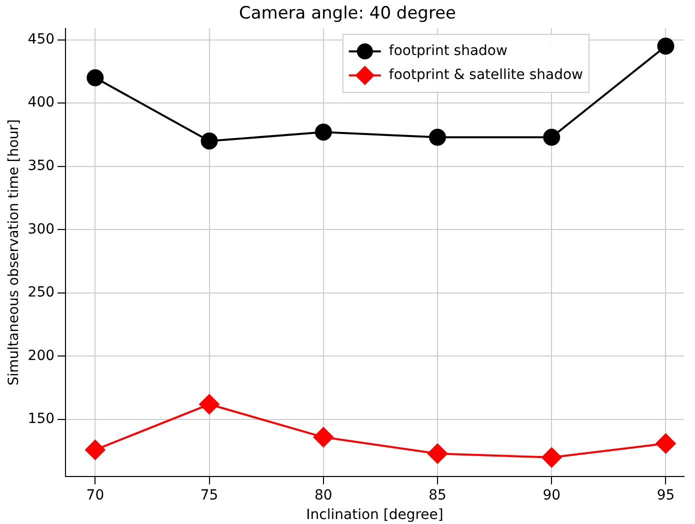 The height and width of the screenshot is (524, 695). What do you see at coordinates (41, 292) in the screenshot?
I see `y-tick-label: 250` at bounding box center [41, 292].